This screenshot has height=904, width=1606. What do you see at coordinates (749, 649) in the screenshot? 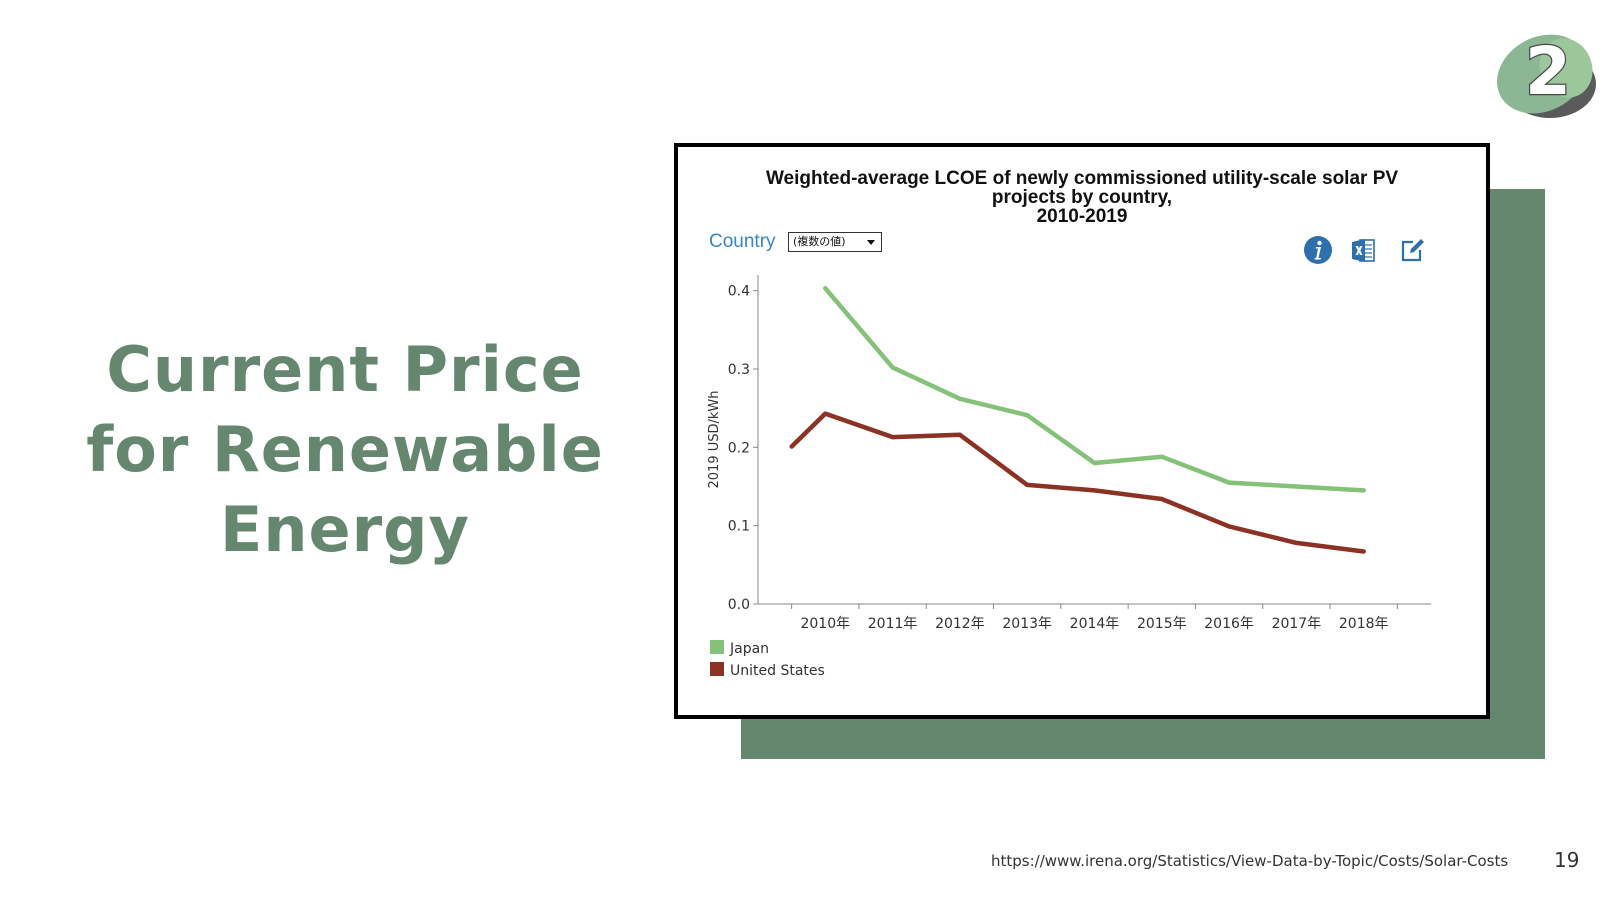
I see `legend-label: Japan` at bounding box center [749, 649].